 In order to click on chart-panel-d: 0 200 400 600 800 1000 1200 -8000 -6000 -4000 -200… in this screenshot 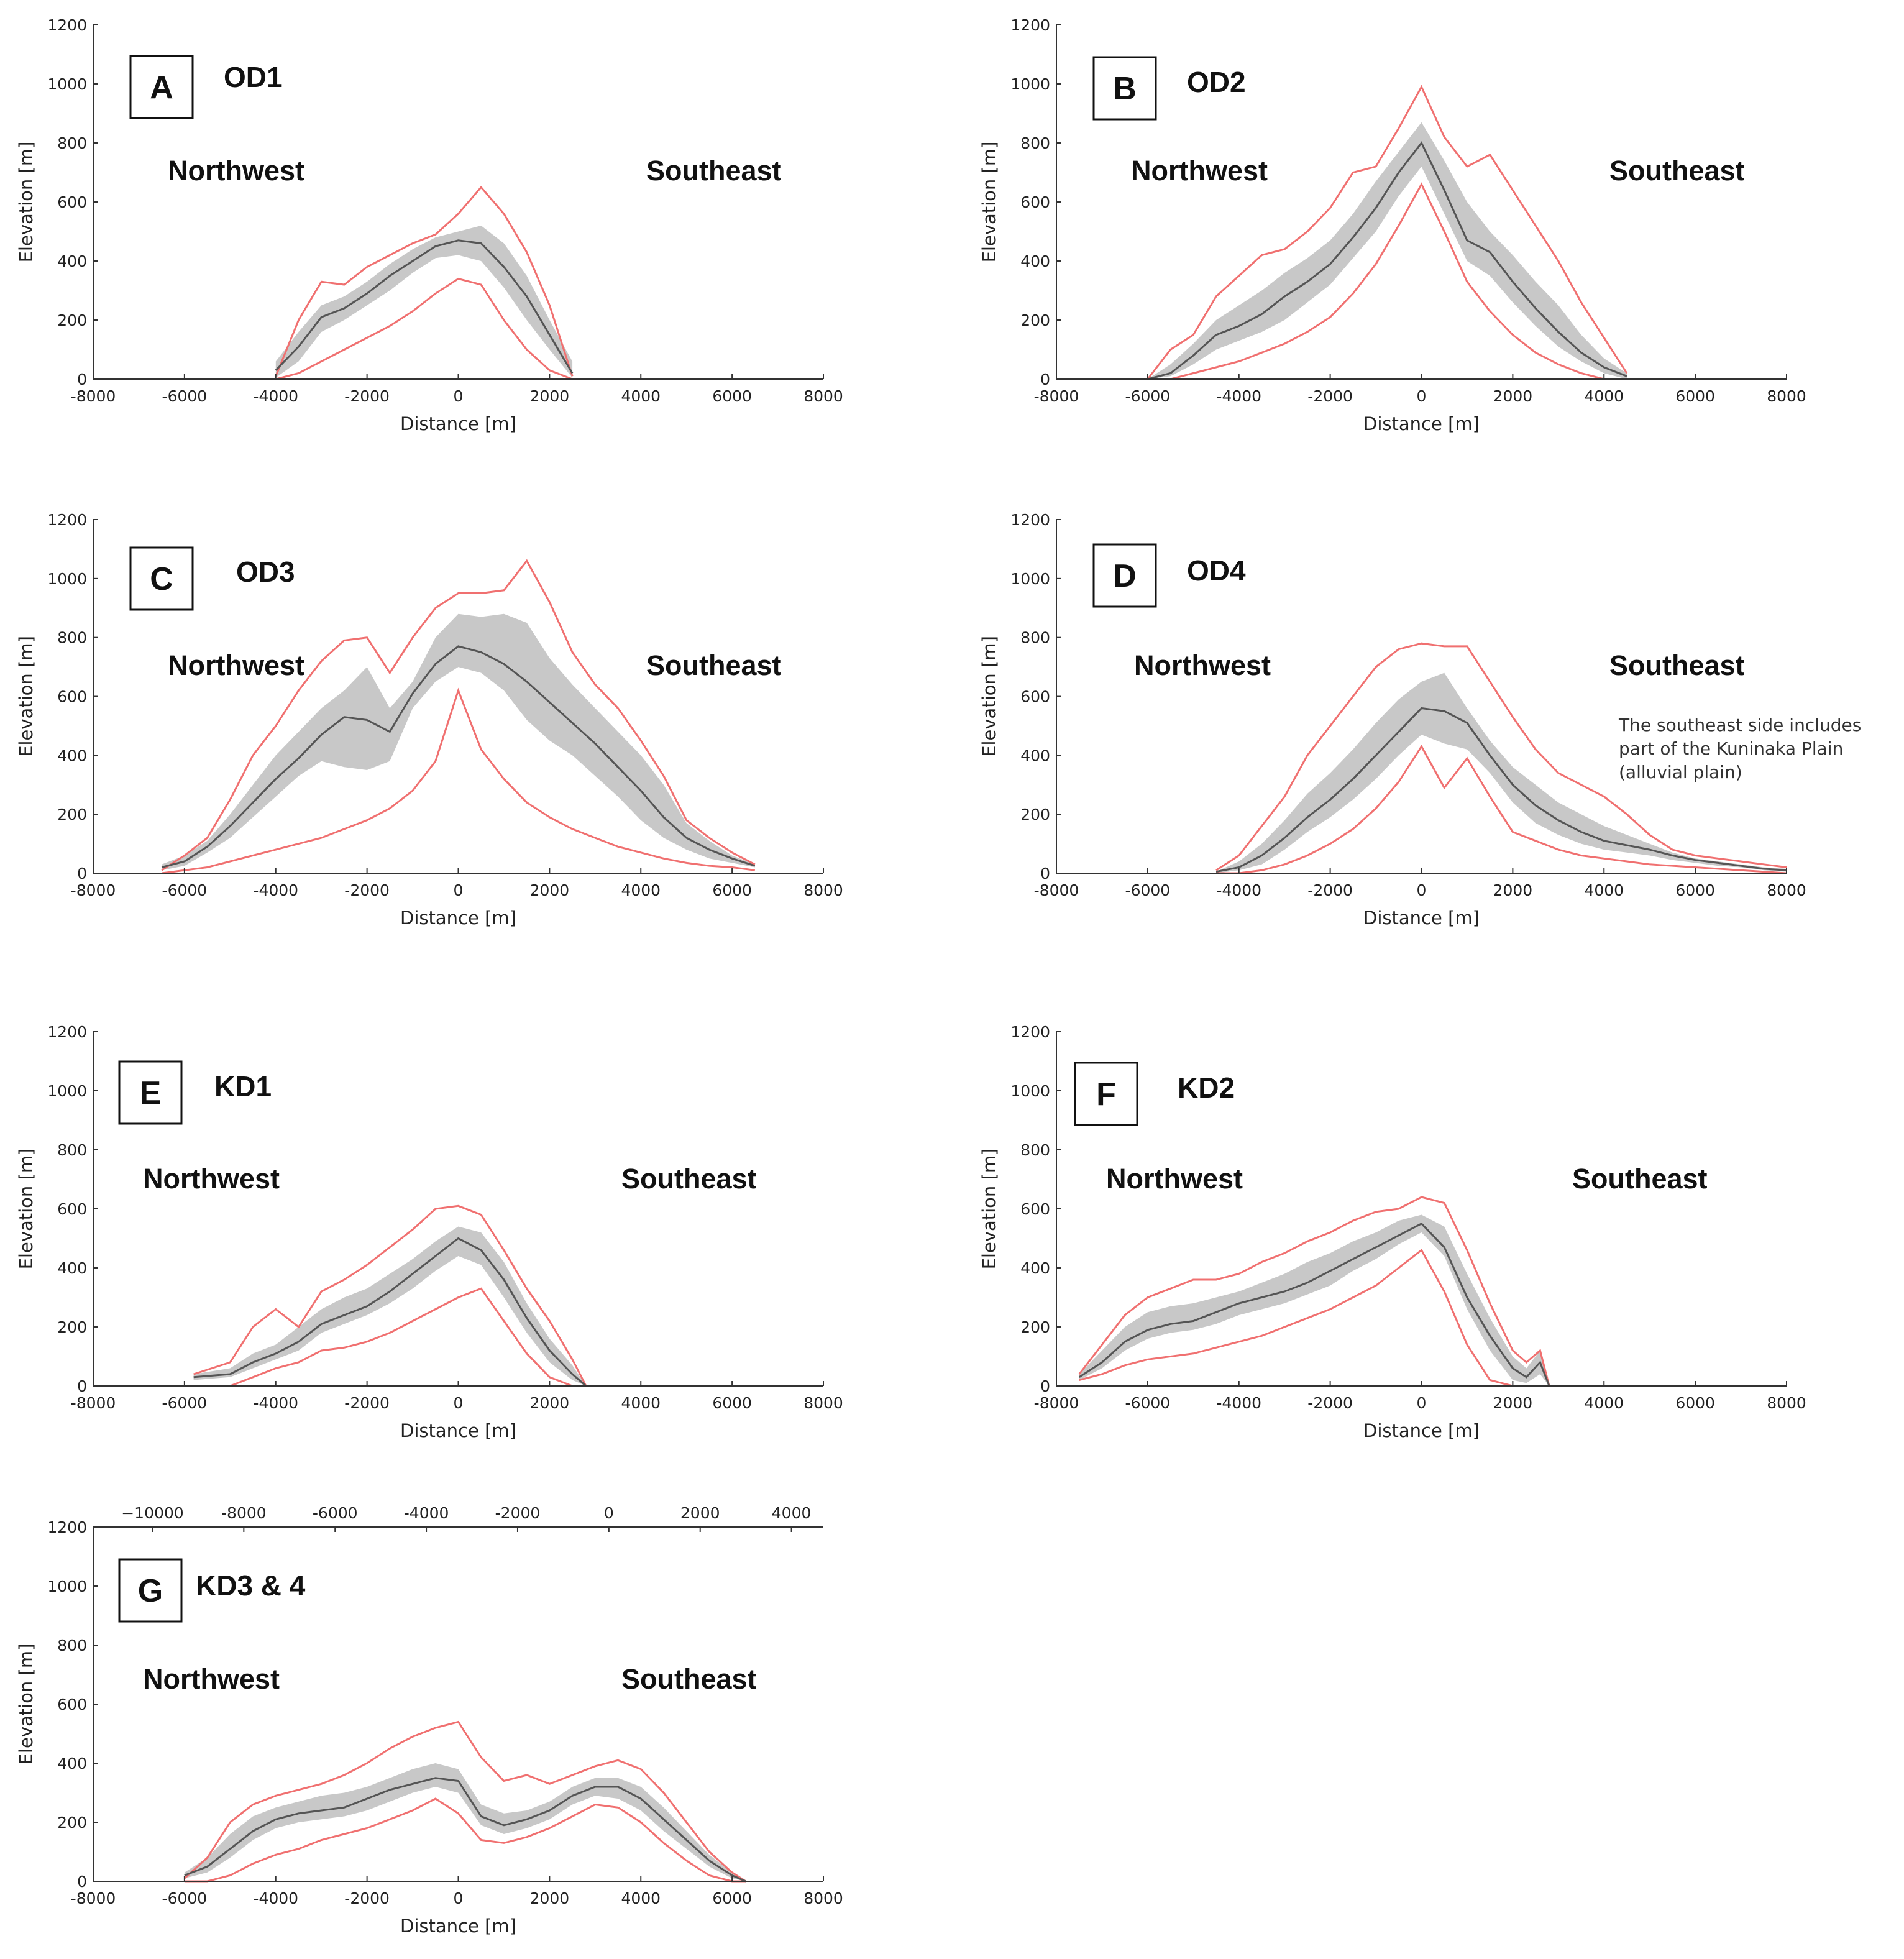, I will do `click(1420, 720)`.